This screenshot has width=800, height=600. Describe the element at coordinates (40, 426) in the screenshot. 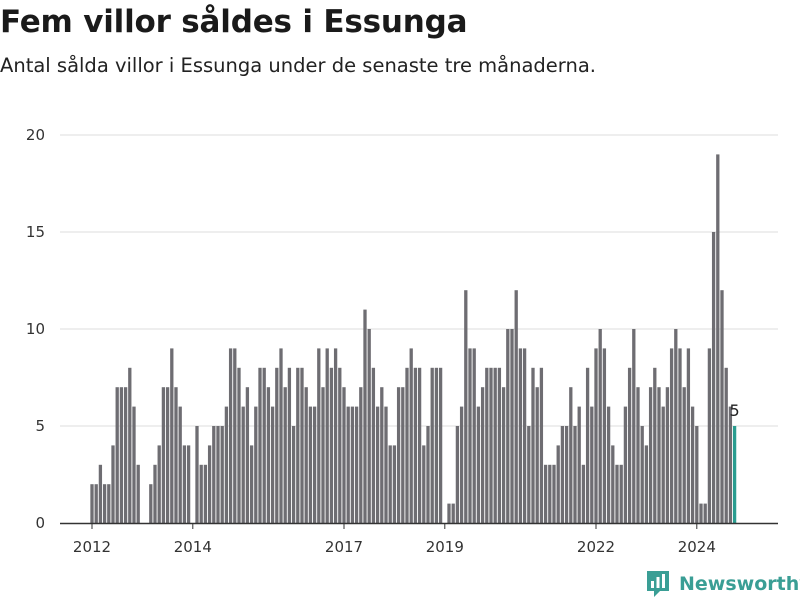

I see `y-tick-label: 5` at that location.